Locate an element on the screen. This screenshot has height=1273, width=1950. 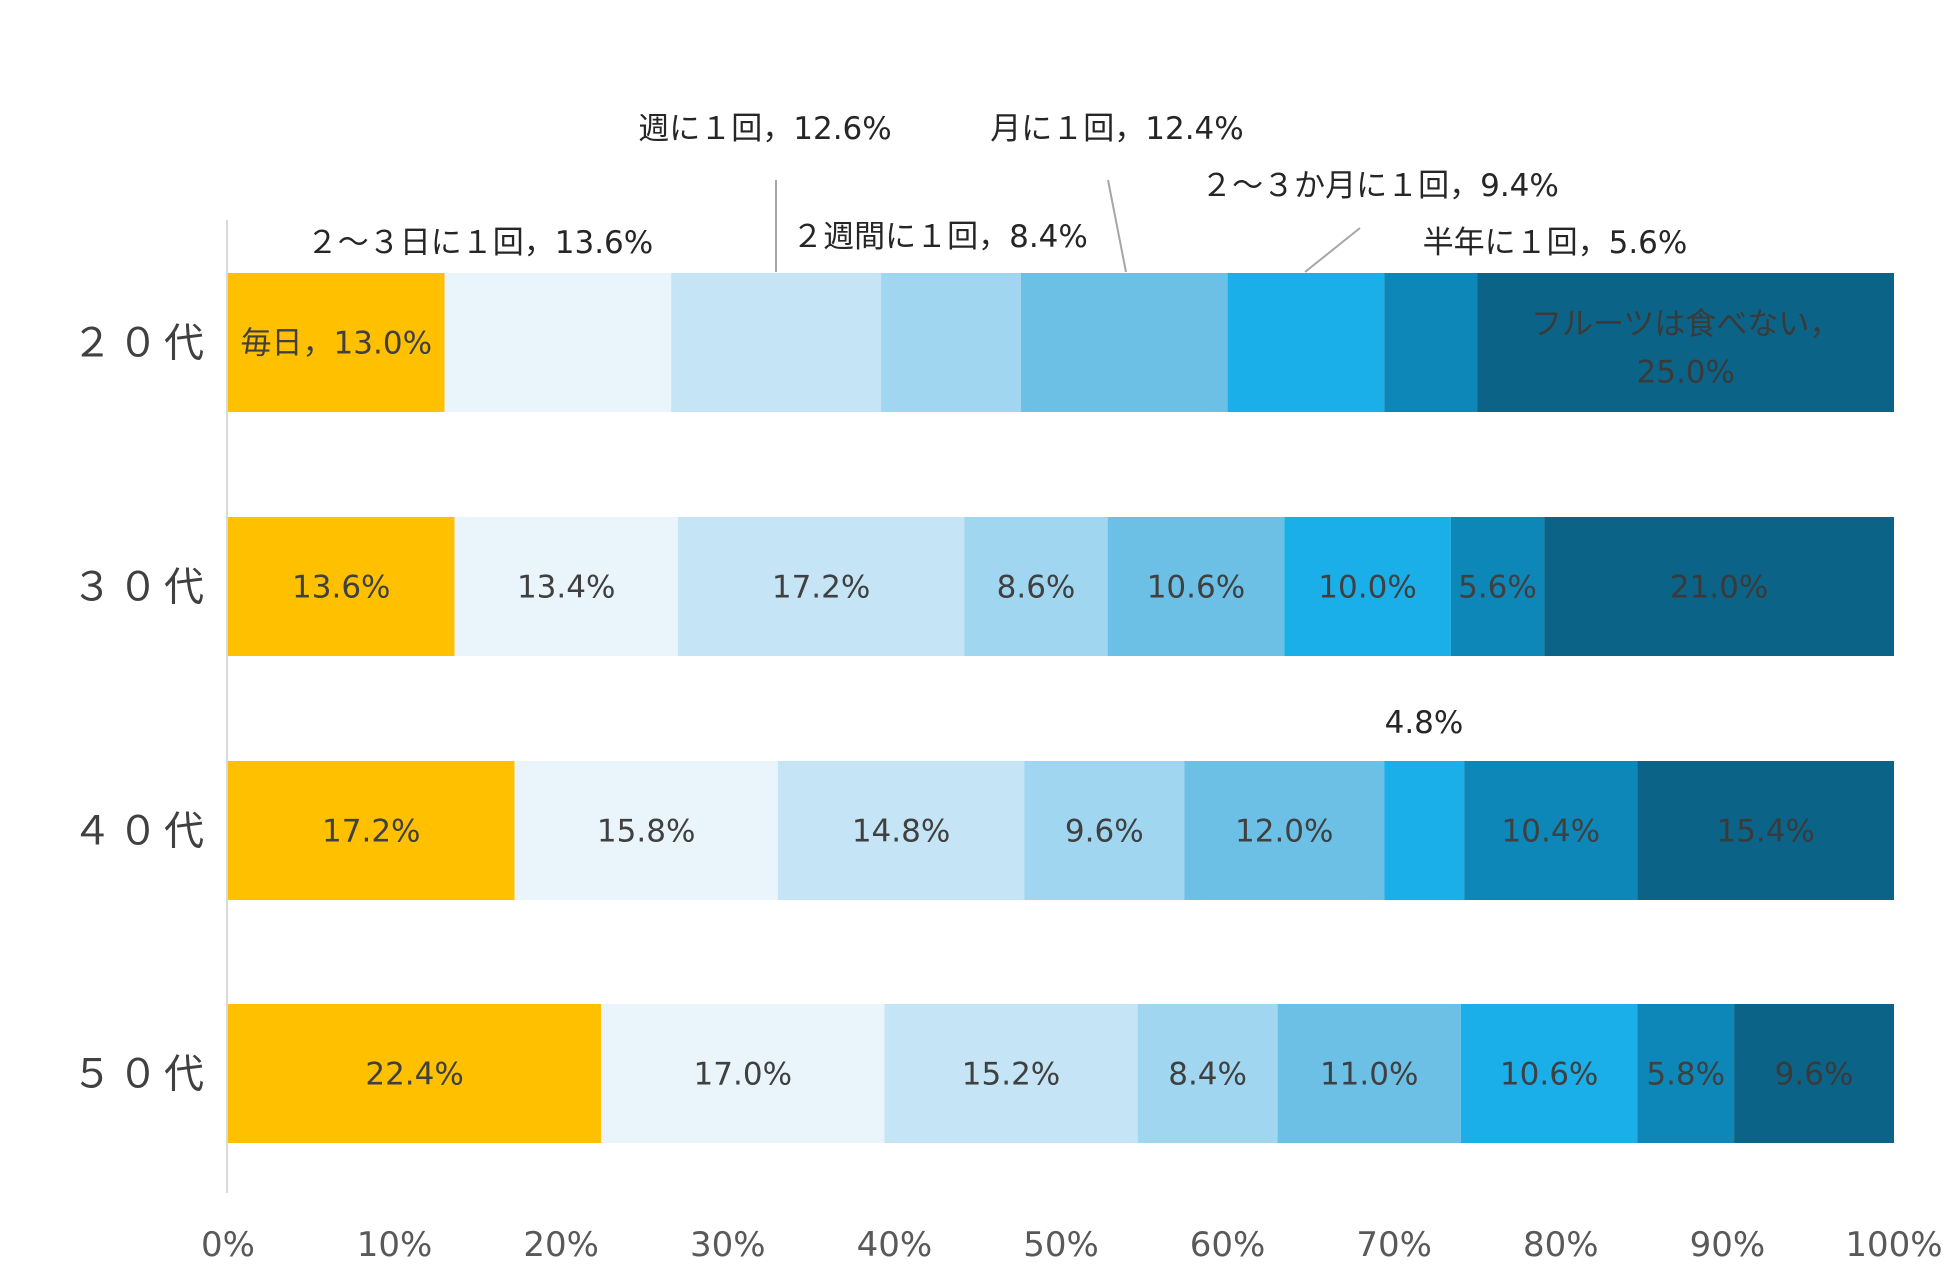
data-label: 22.4% is located at coordinates (414, 1075).